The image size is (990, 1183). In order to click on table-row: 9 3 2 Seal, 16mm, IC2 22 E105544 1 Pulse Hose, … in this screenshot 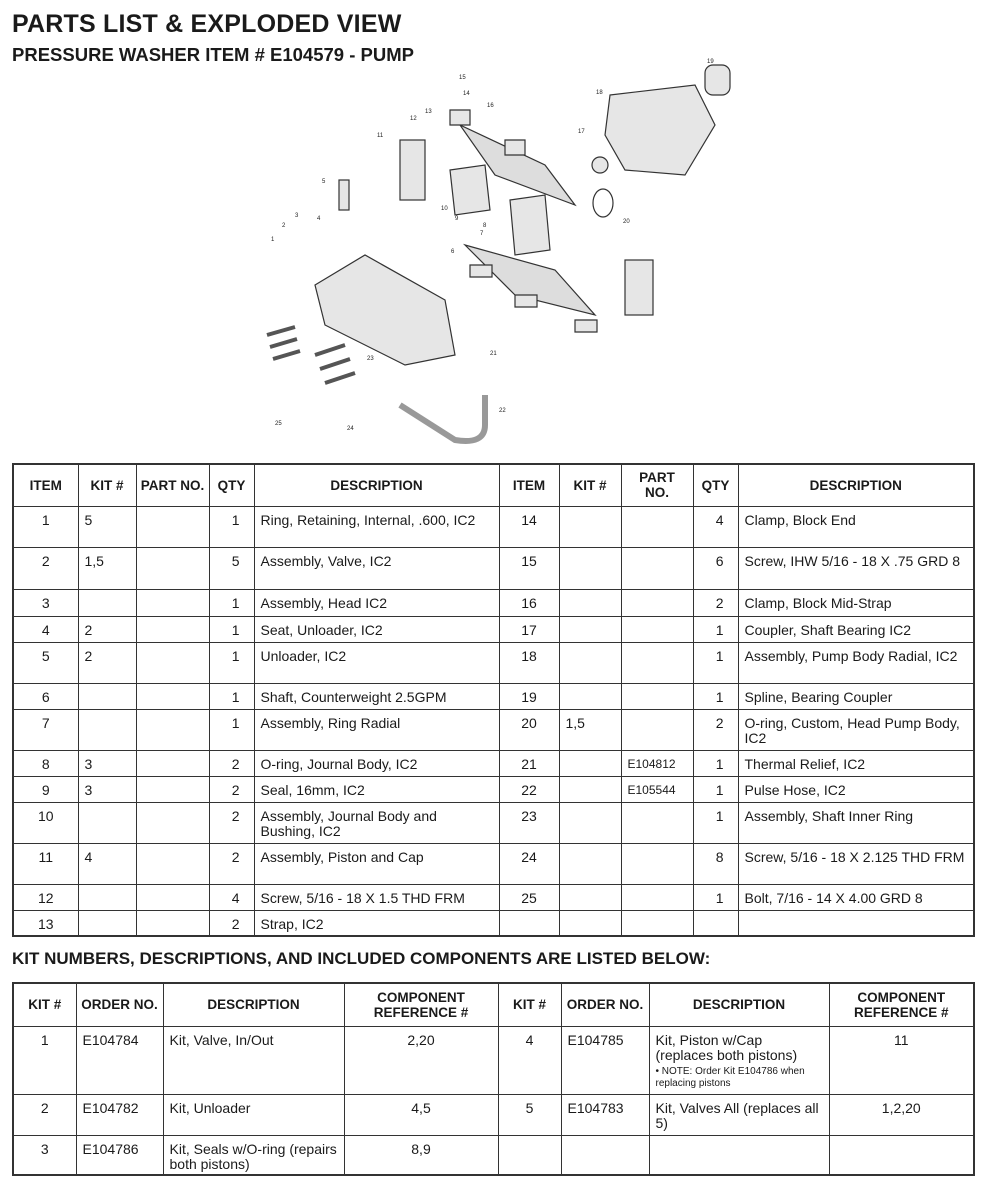, I will do `click(493, 789)`.